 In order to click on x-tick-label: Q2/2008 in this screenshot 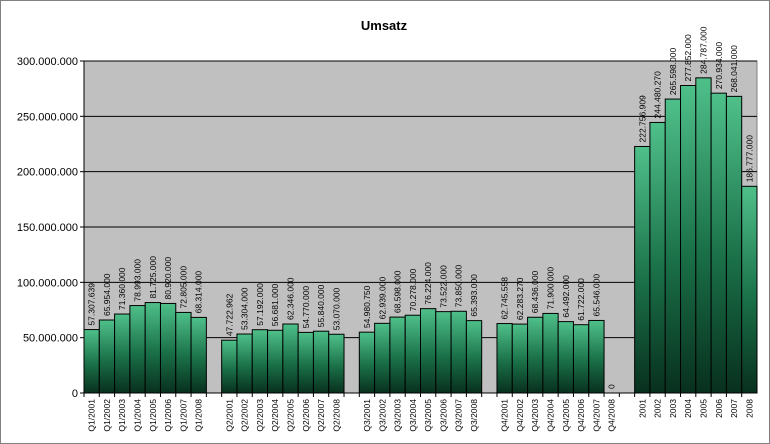, I will do `click(336, 415)`.